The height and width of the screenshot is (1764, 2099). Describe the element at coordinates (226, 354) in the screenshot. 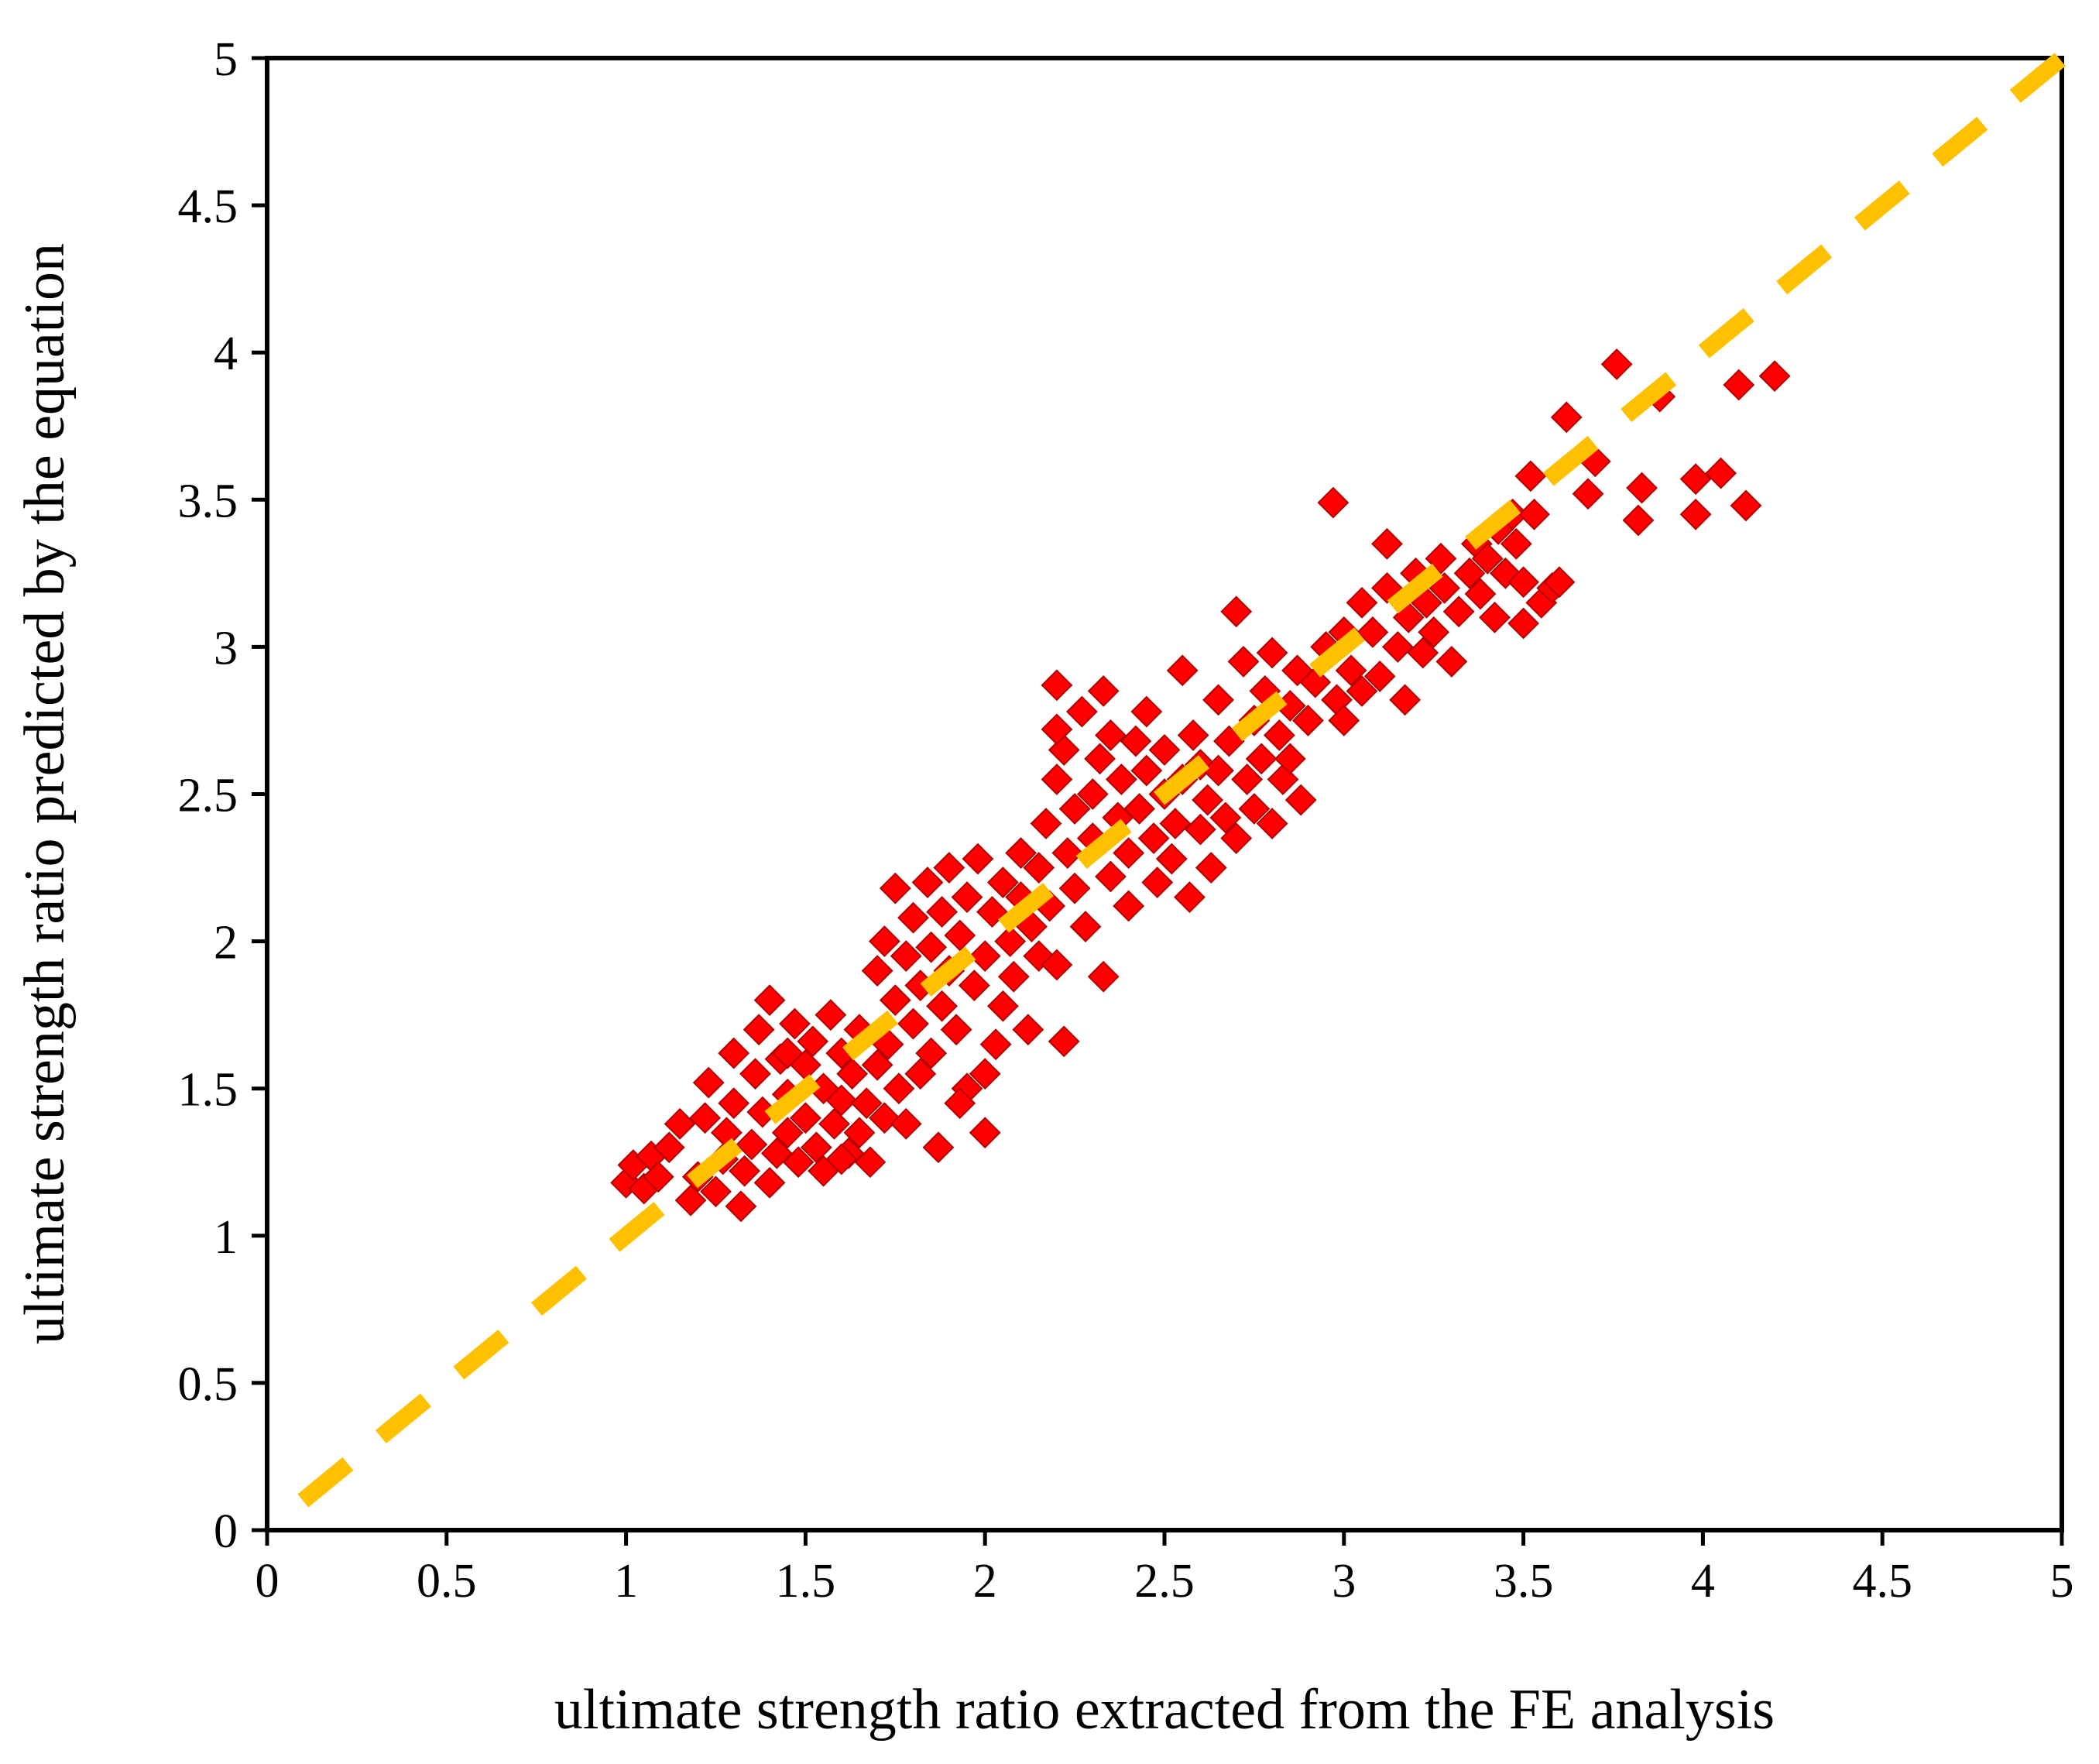

I see `y-tick-label: 4` at that location.